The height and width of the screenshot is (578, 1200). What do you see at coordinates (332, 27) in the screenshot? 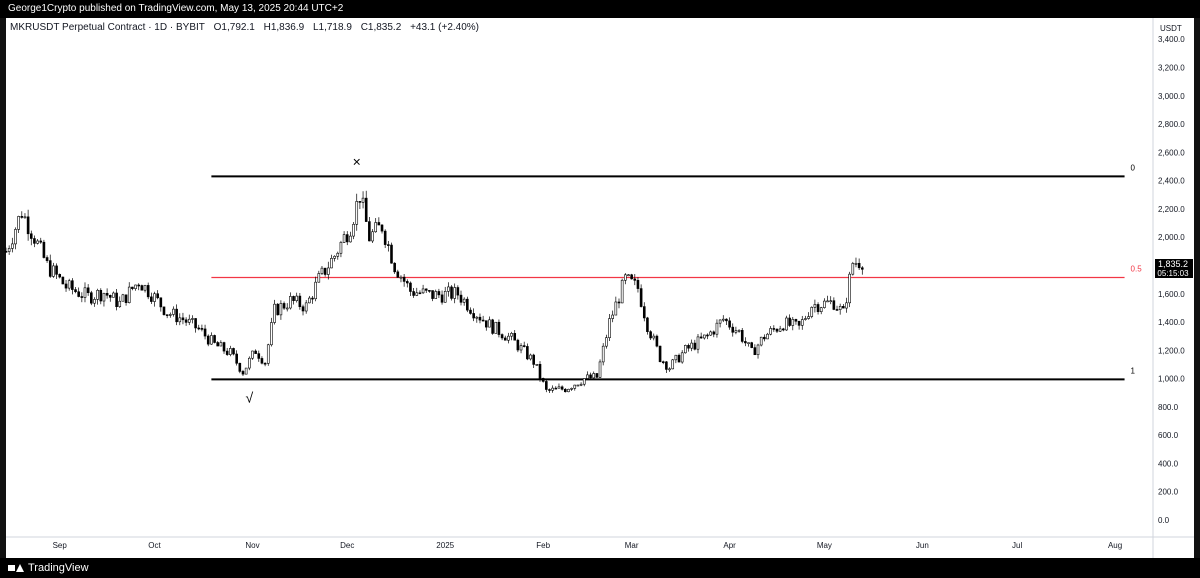
I see `ohlc-low: L1,718.9` at bounding box center [332, 27].